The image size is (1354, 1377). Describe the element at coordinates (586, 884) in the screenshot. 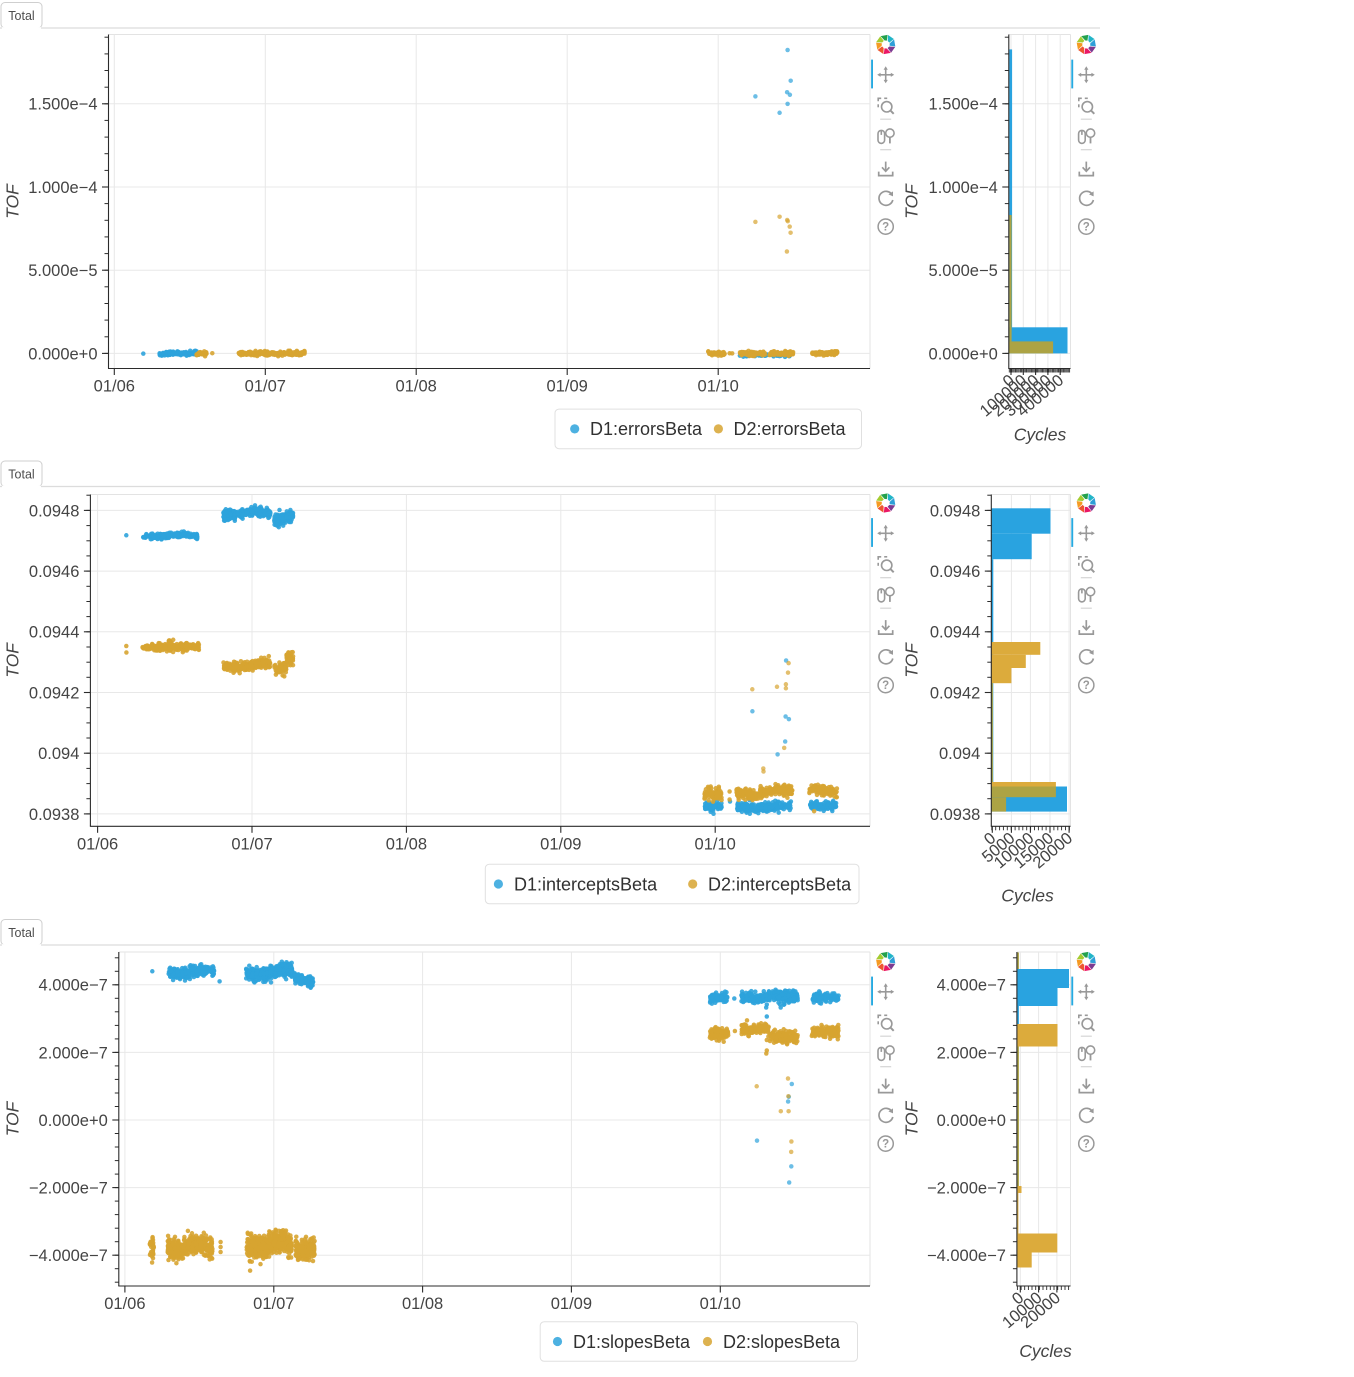

I see `svg-text: D1:interceptsBeta` at that location.